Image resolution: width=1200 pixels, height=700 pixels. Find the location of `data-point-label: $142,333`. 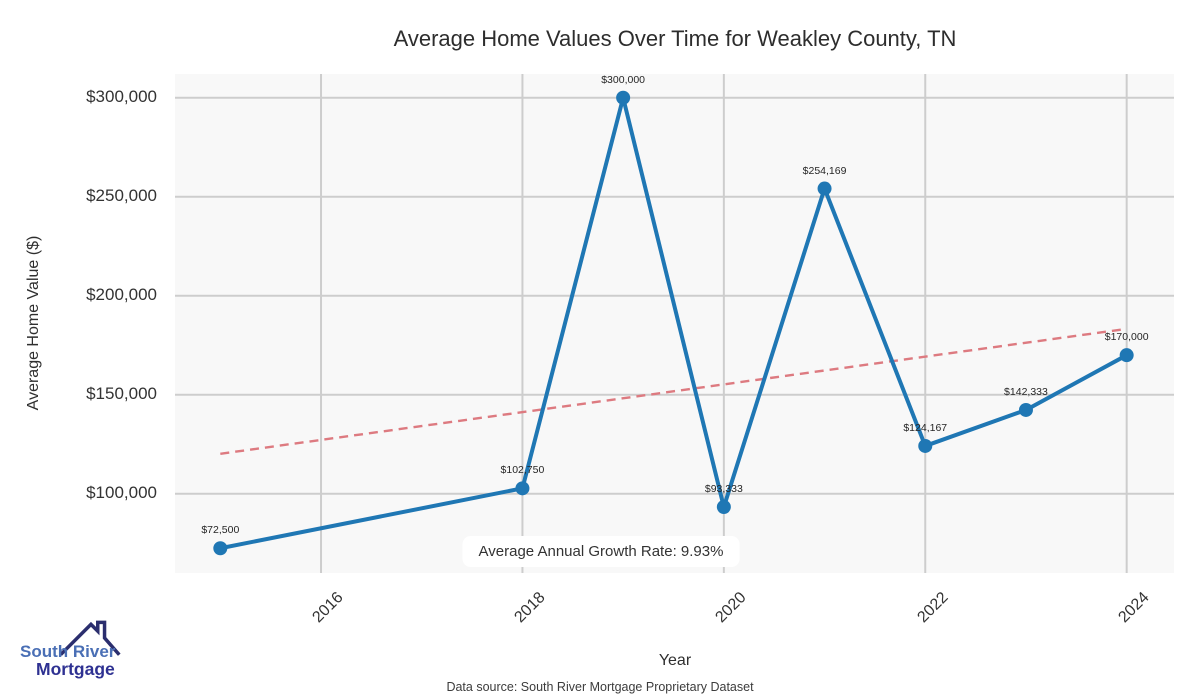

data-point-label: $142,333 is located at coordinates (1026, 391).